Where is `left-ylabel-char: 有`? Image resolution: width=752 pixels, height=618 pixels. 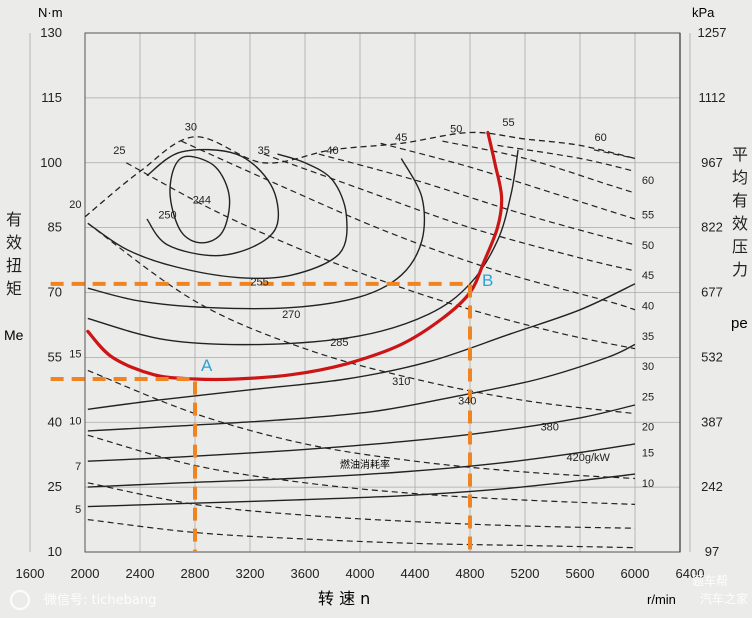
left-ylabel-char: 有 is located at coordinates (14, 219).